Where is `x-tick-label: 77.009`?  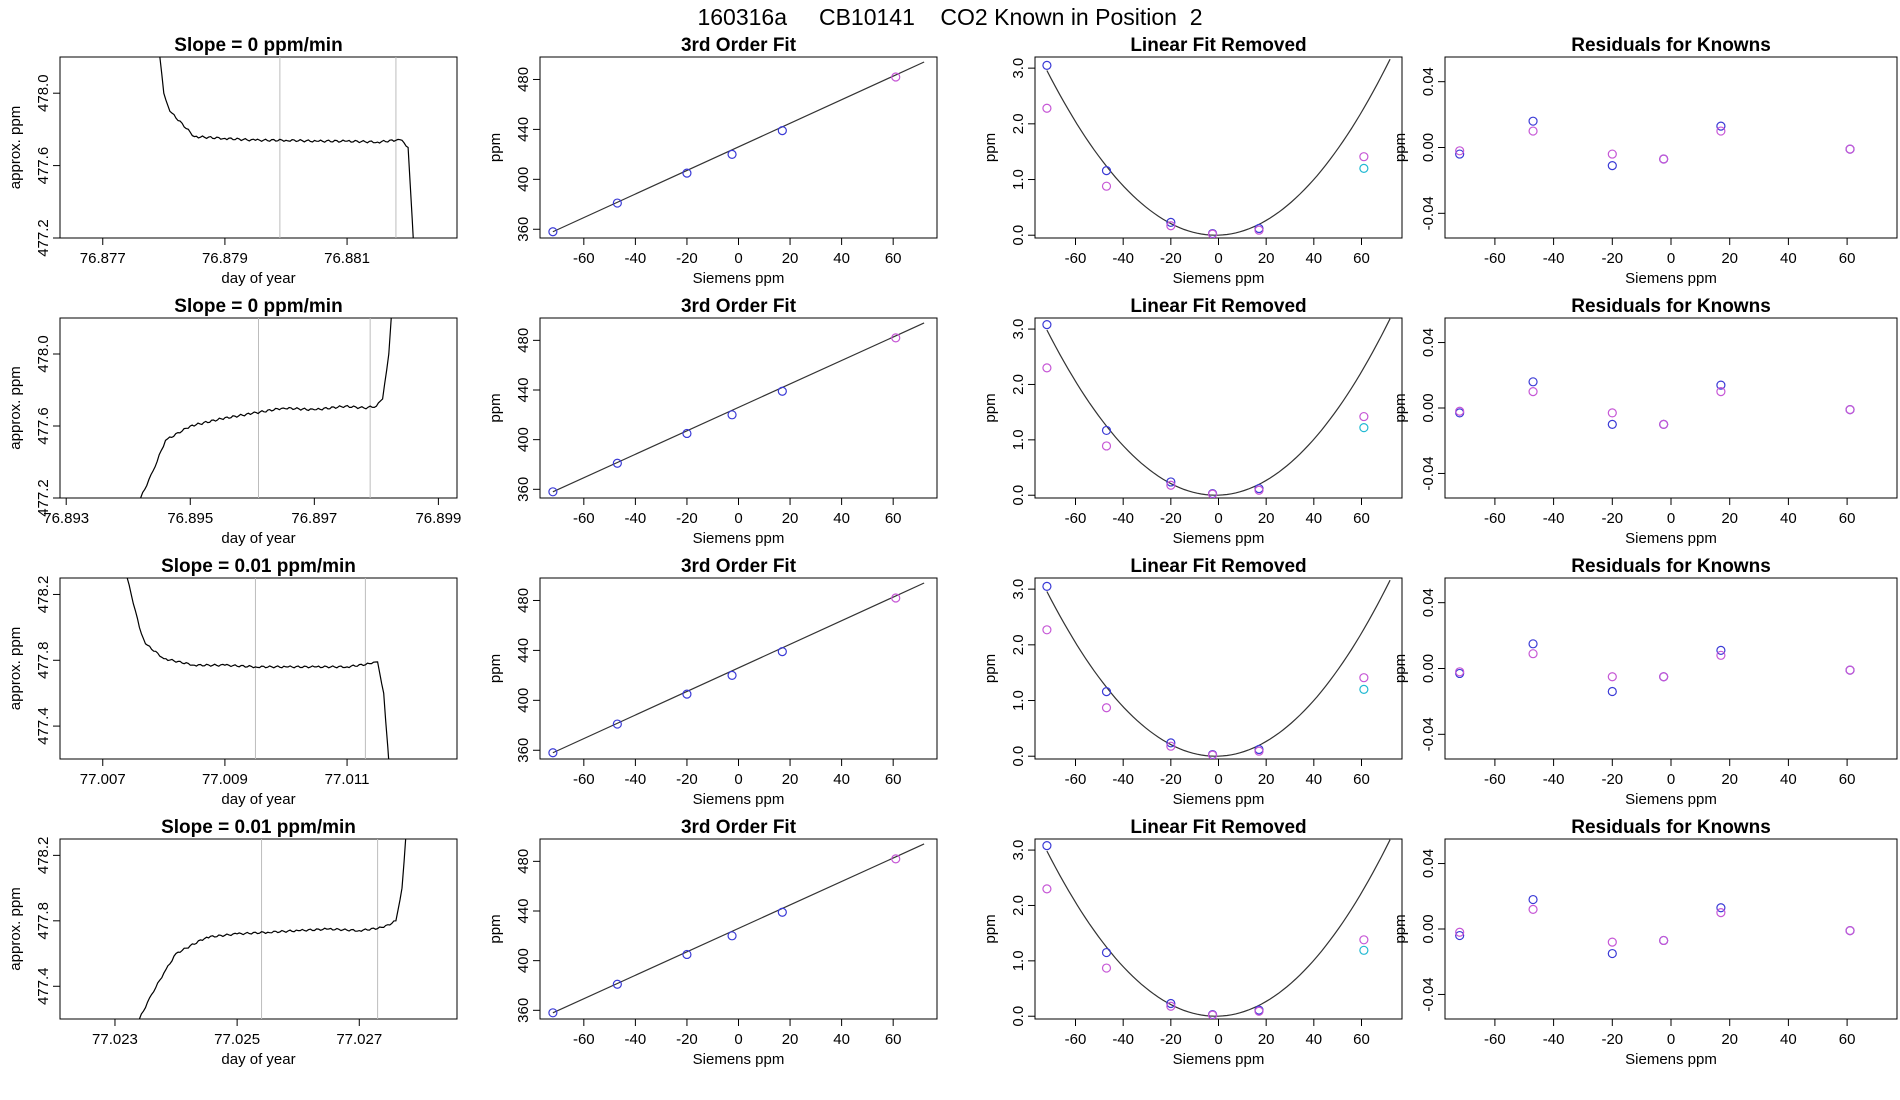
x-tick-label: 77.009 is located at coordinates (225, 779).